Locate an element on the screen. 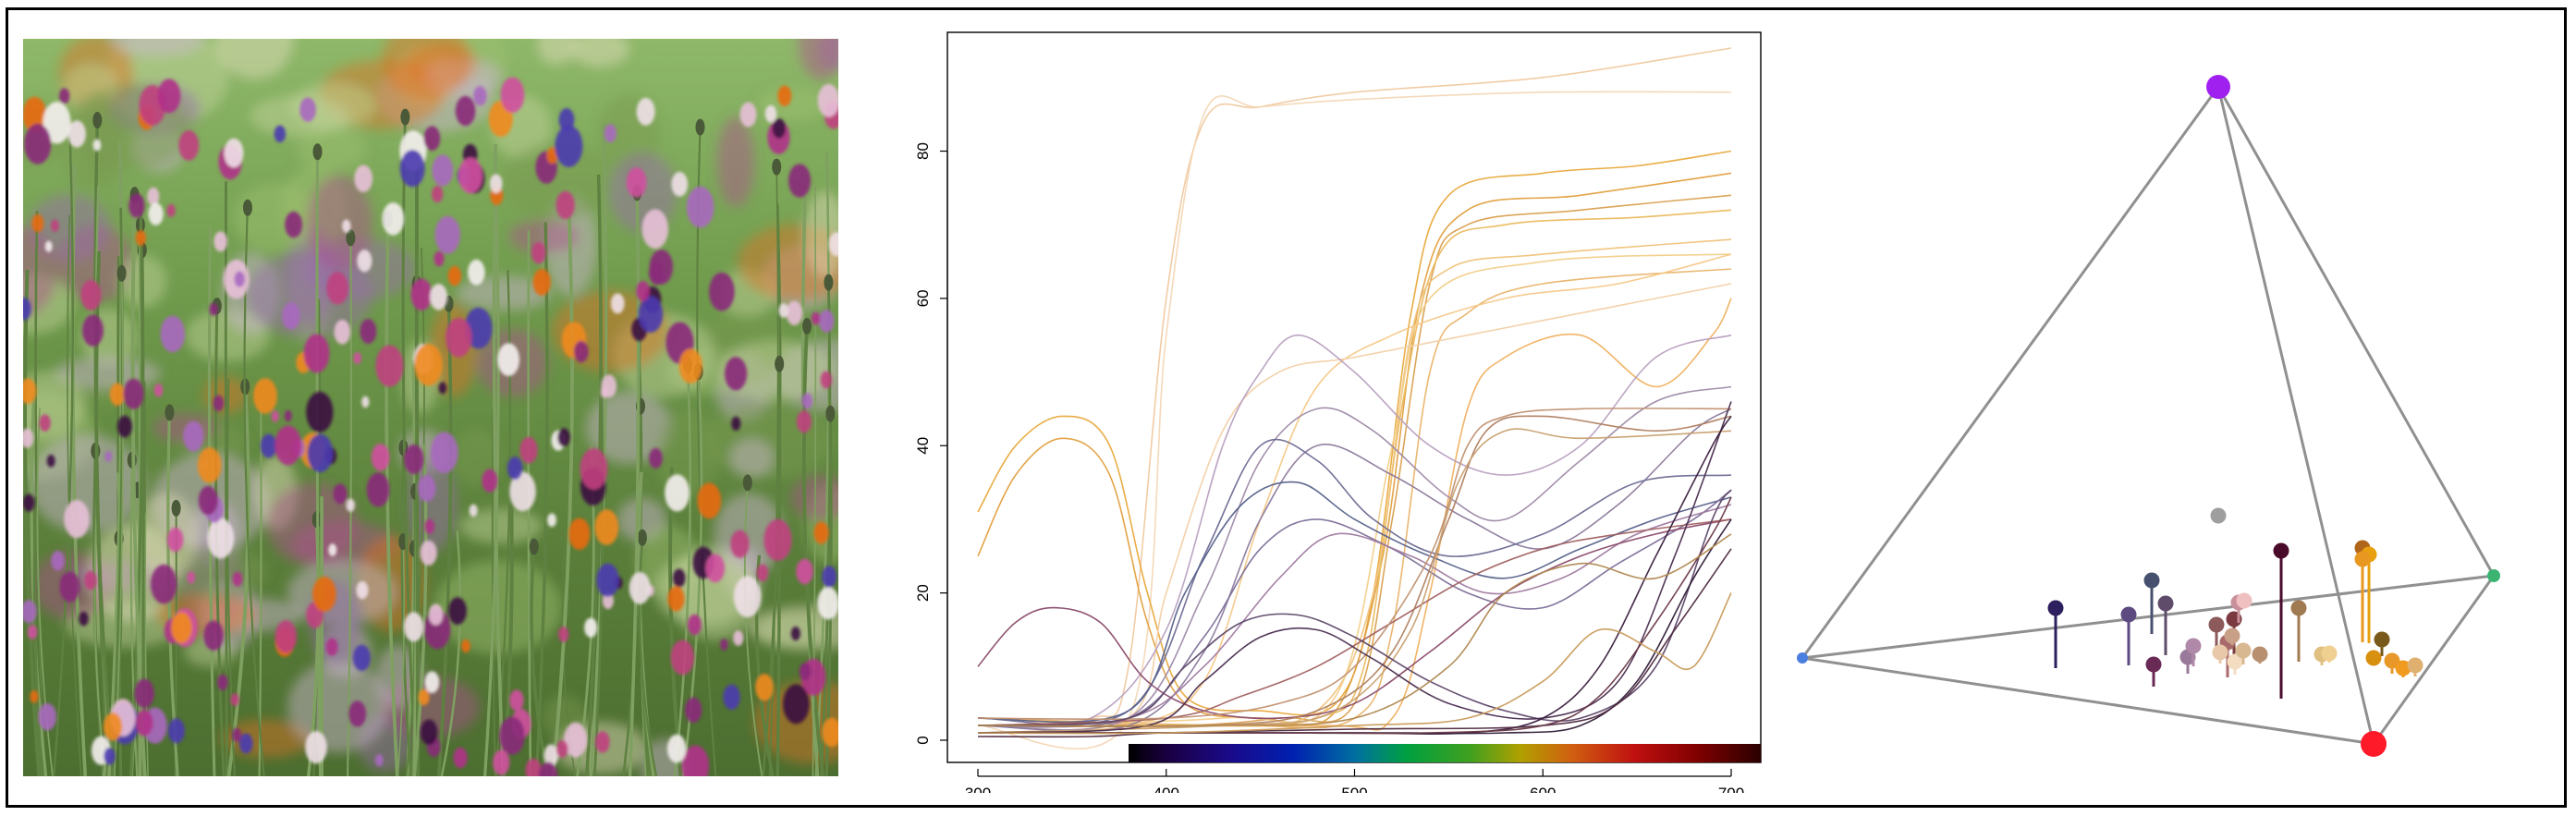  edge-violet-blue is located at coordinates (2010, 372).